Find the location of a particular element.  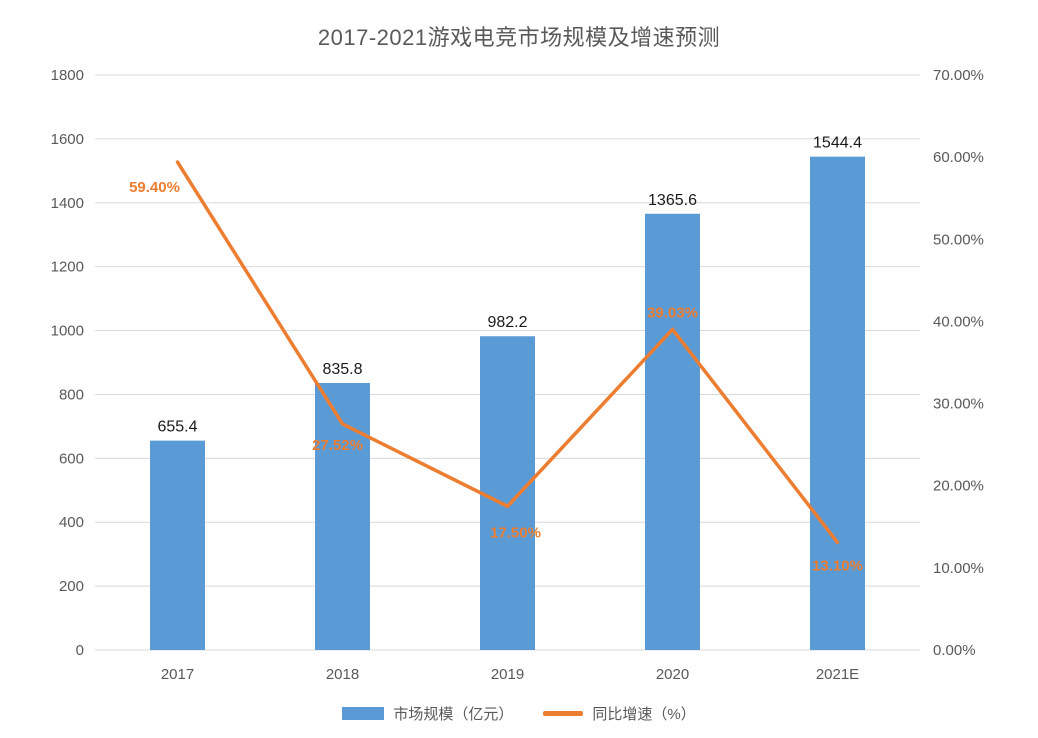

right-axis-tick: 30.00% is located at coordinates (958, 404).